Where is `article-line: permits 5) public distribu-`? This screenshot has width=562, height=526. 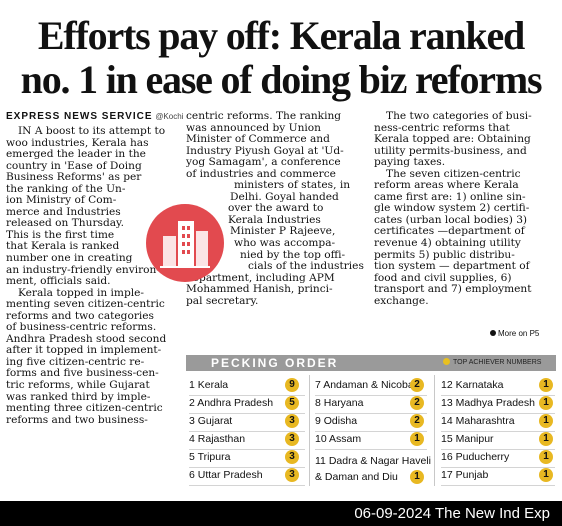 article-line: permits 5) public distribu- is located at coordinates (464, 255).